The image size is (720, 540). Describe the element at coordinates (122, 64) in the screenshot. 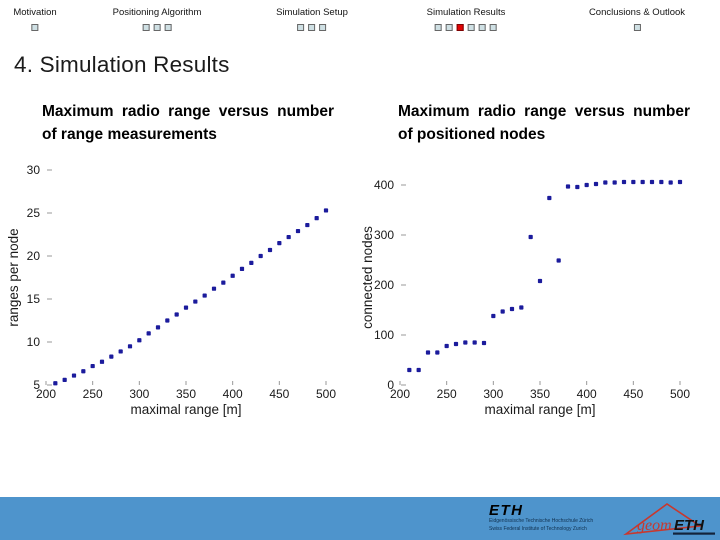

I see `page-title: 4. Simulation Results` at that location.